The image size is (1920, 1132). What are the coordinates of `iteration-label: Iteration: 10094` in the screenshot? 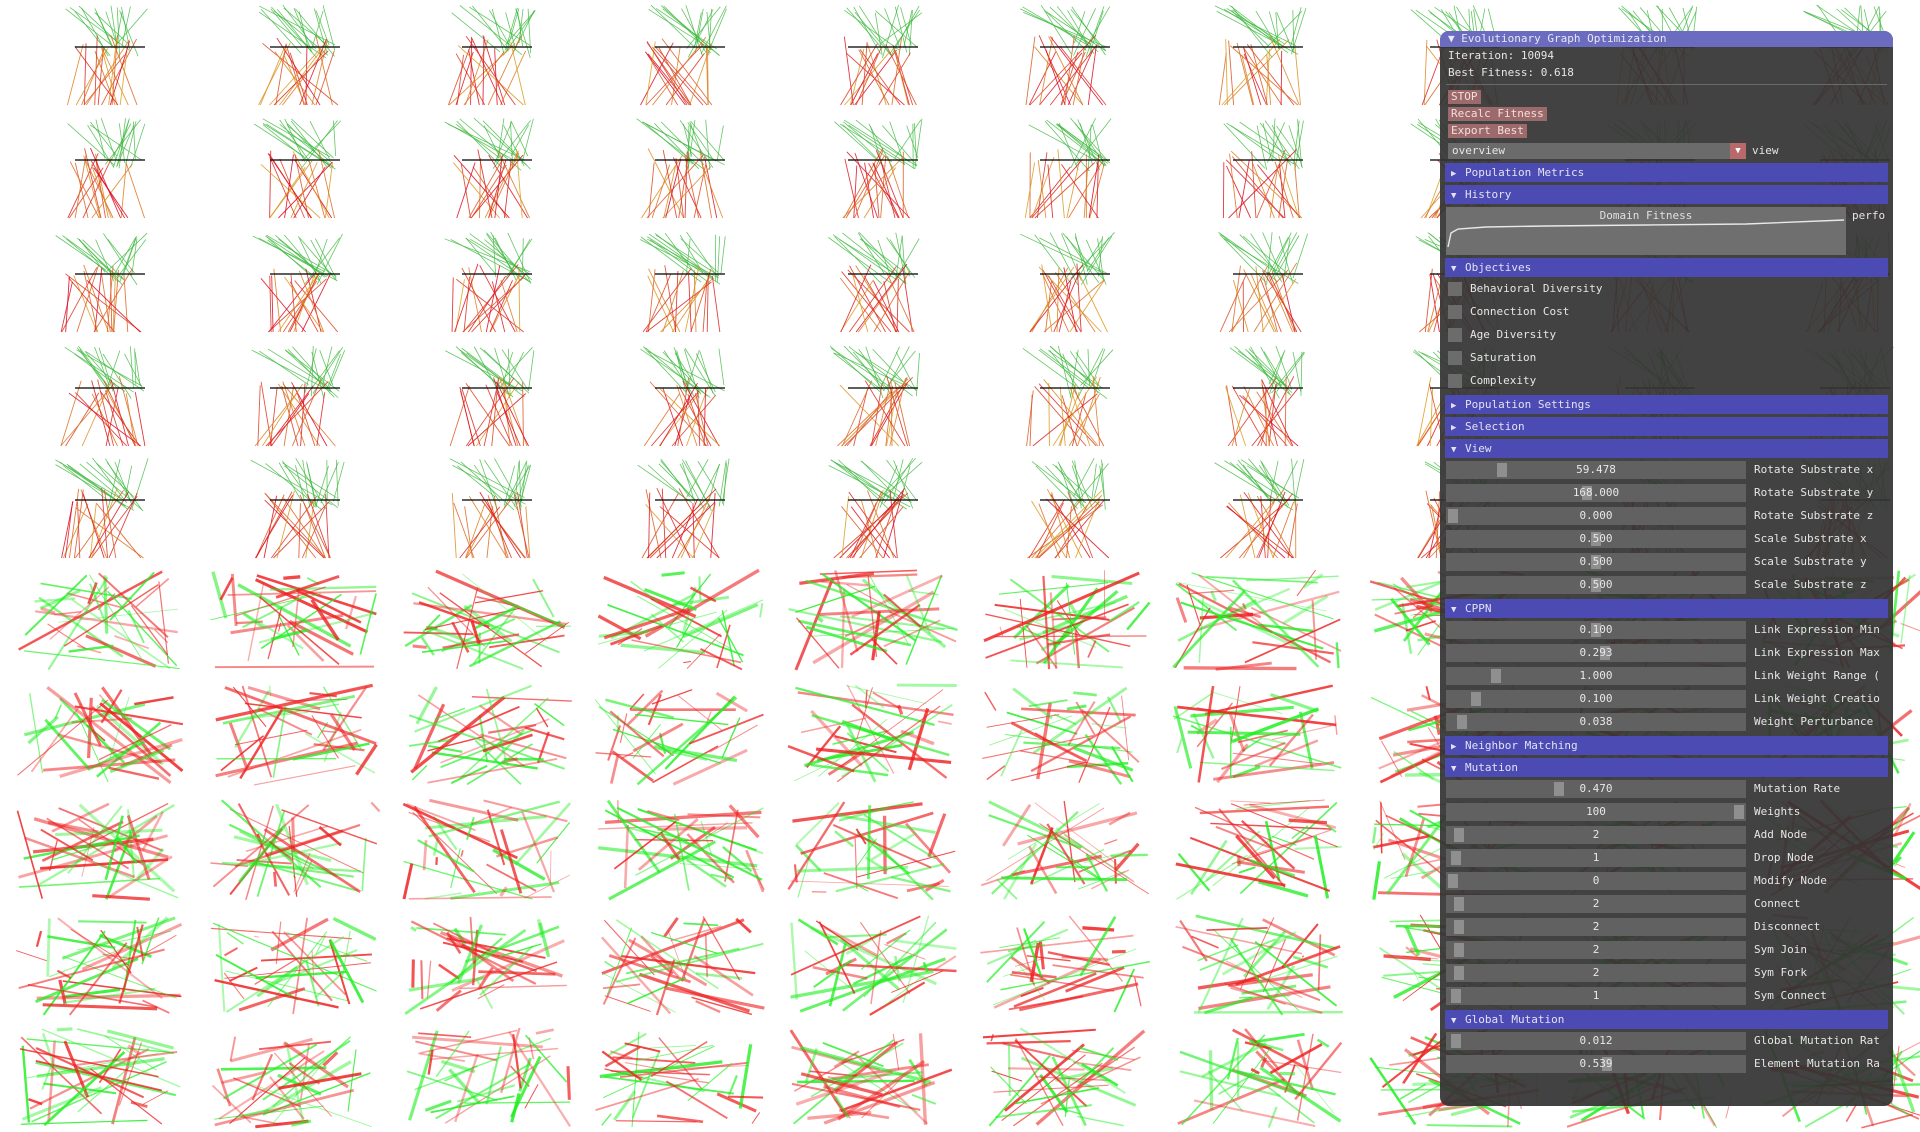 It's located at (1501, 55).